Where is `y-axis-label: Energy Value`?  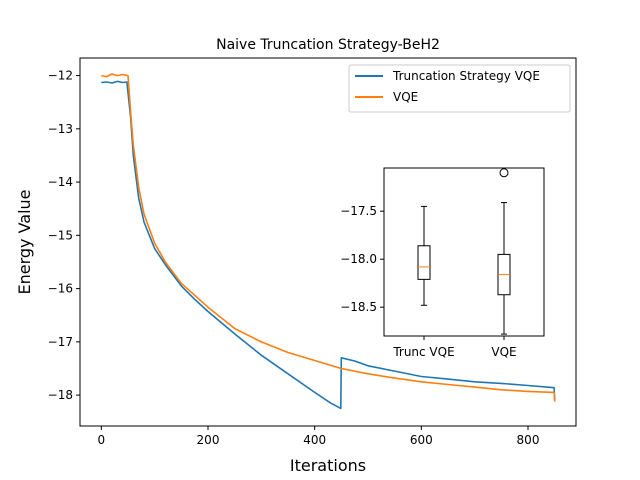
y-axis-label: Energy Value is located at coordinates (24, 241).